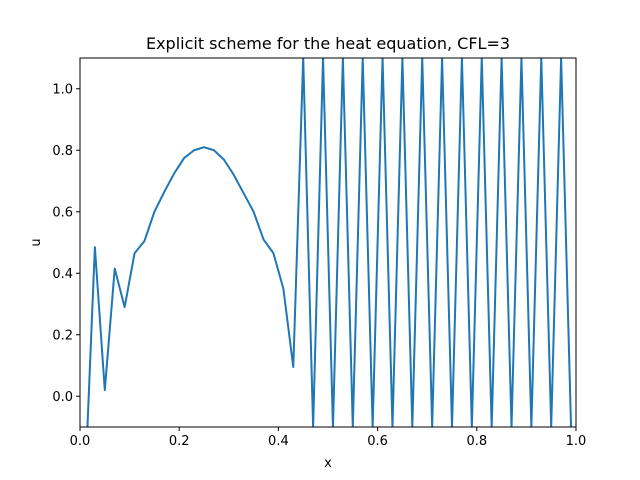 The height and width of the screenshot is (480, 640). What do you see at coordinates (80, 441) in the screenshot?
I see `x-tick-label: 0.0` at bounding box center [80, 441].